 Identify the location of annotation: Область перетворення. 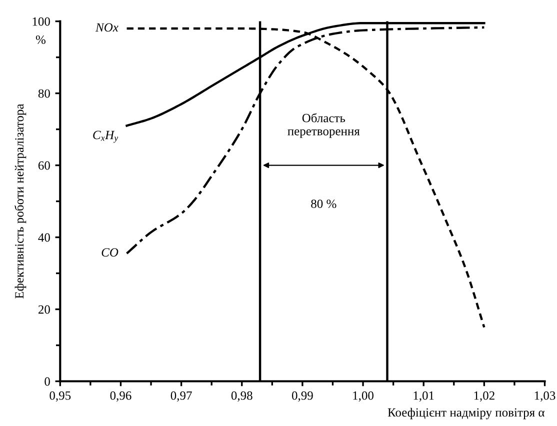
(324, 125).